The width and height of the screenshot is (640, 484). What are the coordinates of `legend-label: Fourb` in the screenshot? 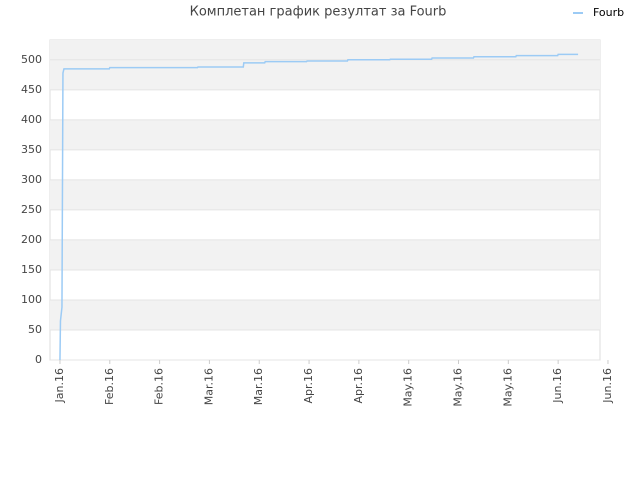 It's located at (608, 12).